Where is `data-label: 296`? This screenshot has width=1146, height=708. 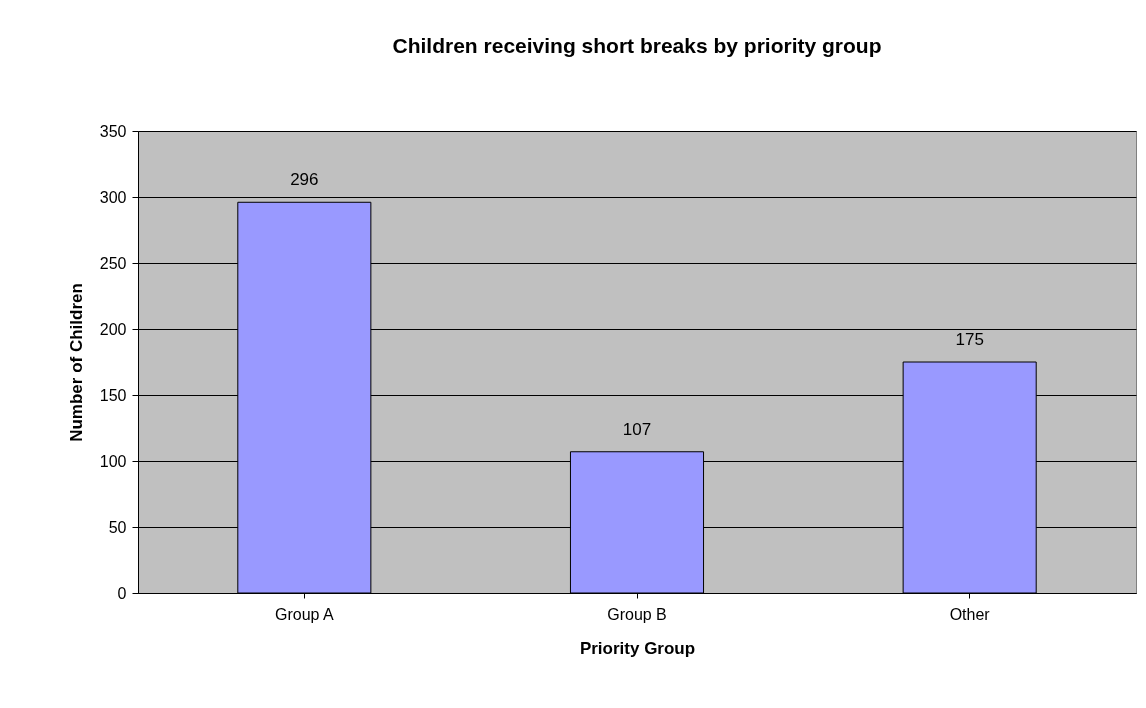
data-label: 296 is located at coordinates (304, 180).